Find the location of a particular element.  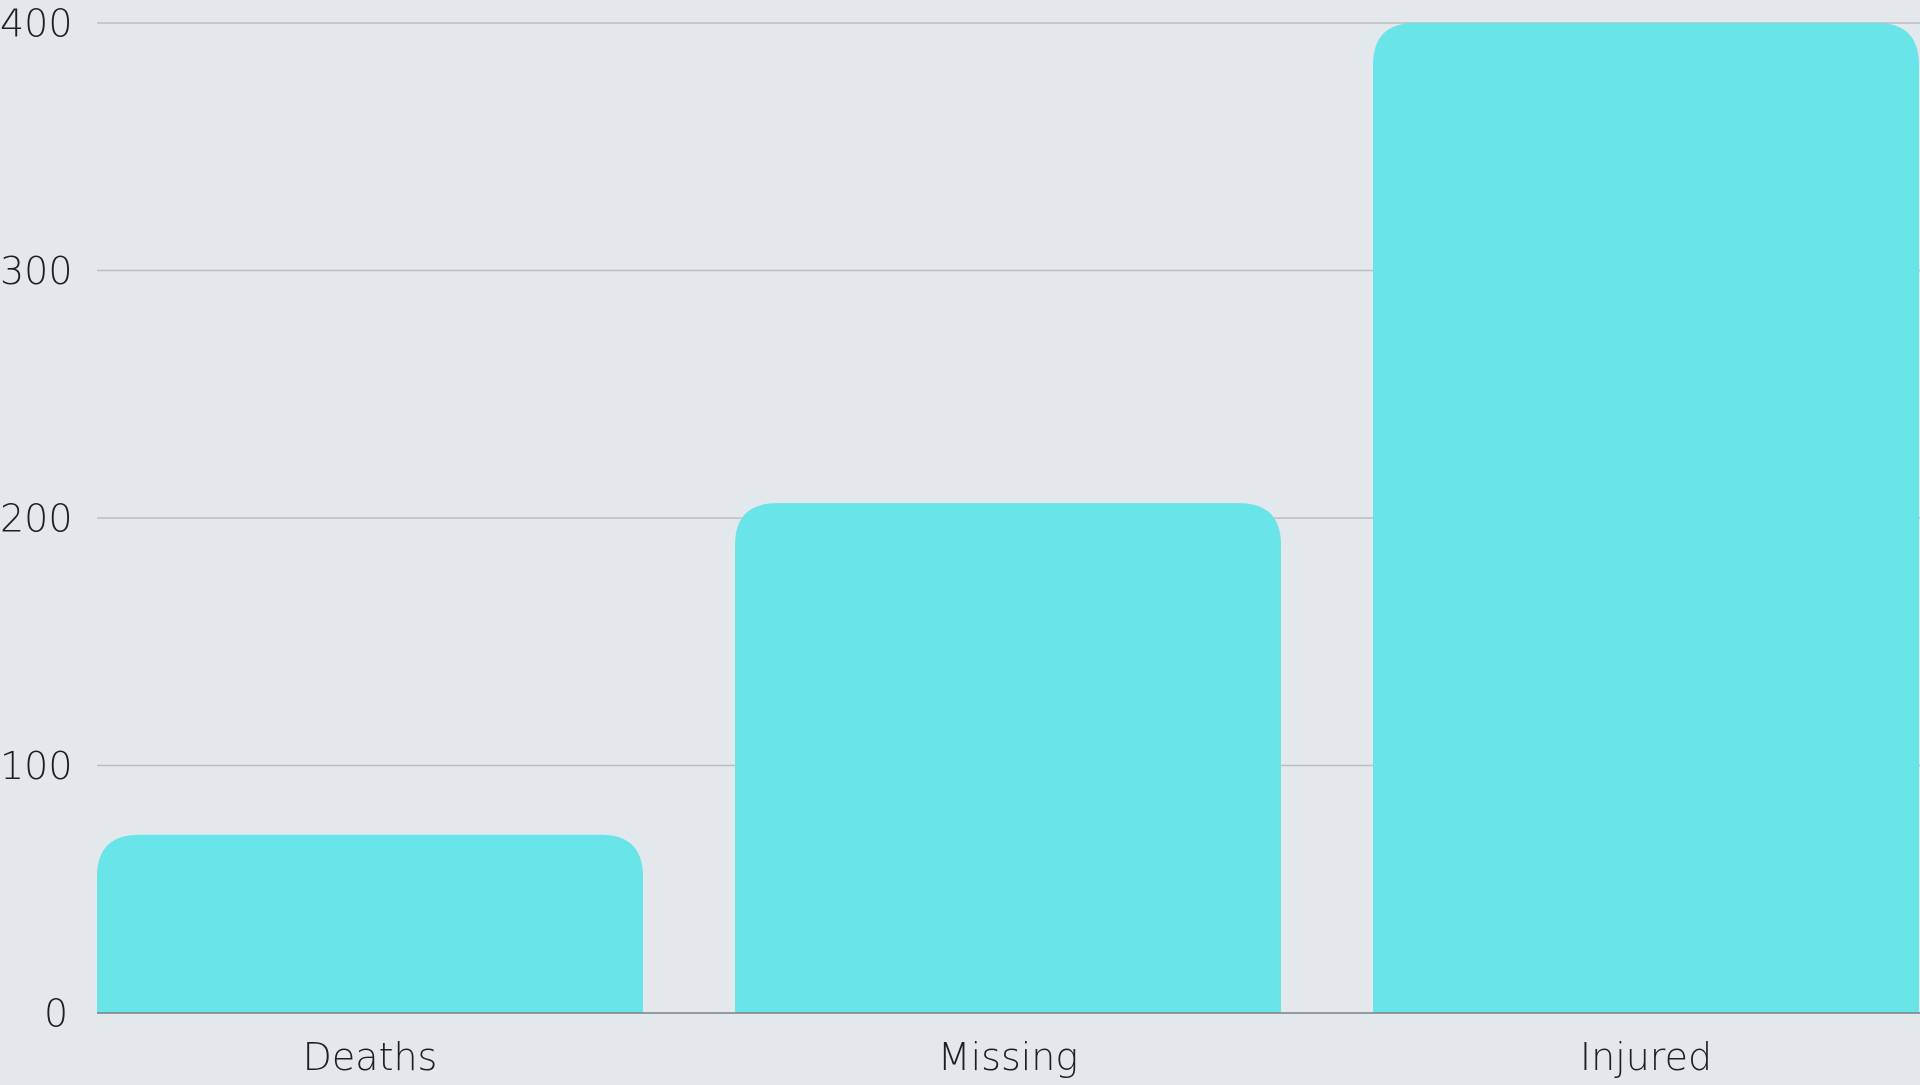

x-tick-label-missing: Missing is located at coordinates (1008, 1057).